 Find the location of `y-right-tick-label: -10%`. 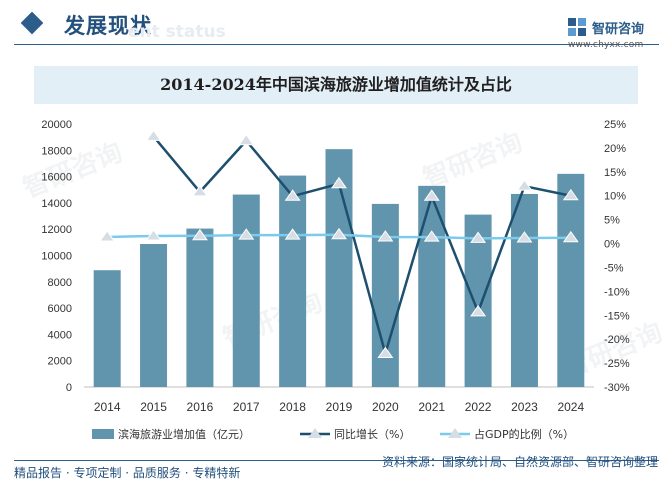

y-right-tick-label: -10% is located at coordinates (617, 292).